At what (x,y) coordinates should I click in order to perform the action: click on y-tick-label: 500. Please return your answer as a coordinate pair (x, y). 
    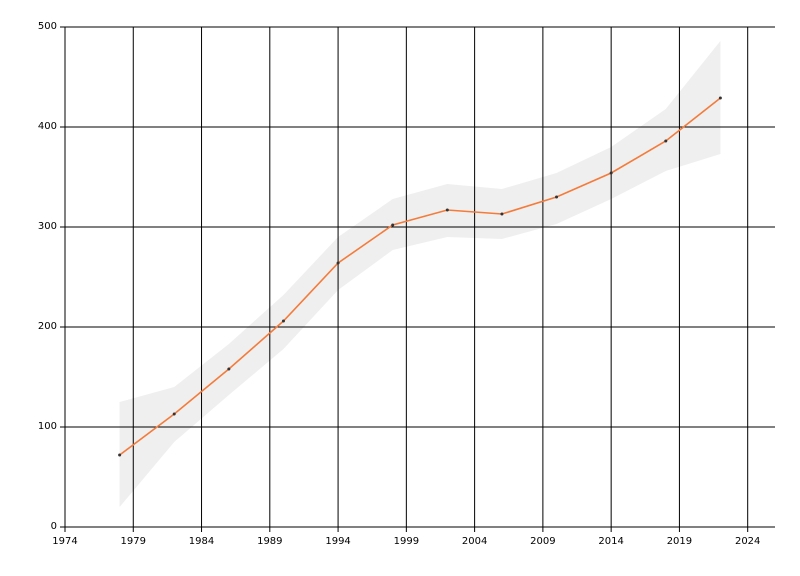
    Looking at the image, I should click on (47, 26).